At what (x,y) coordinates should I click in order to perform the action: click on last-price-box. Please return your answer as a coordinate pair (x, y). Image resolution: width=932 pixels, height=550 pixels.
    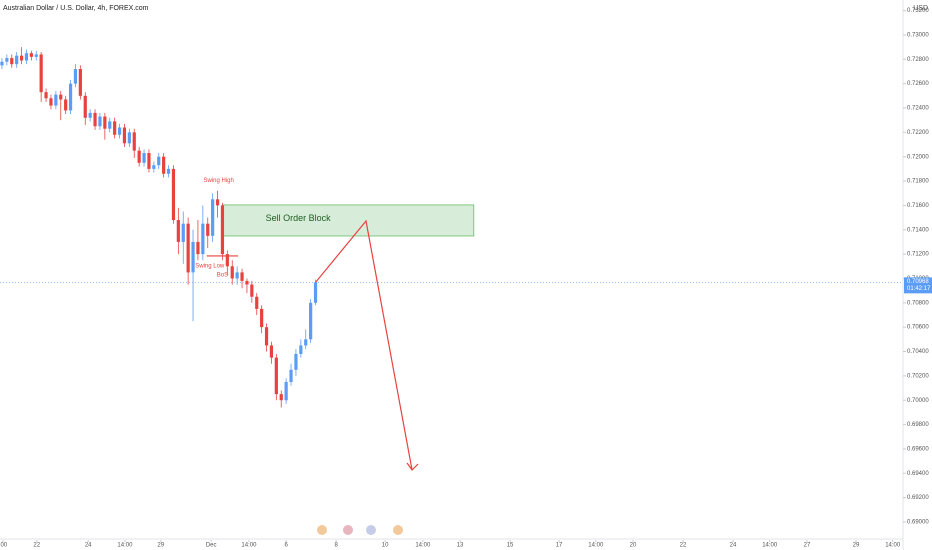
    Looking at the image, I should click on (918, 285).